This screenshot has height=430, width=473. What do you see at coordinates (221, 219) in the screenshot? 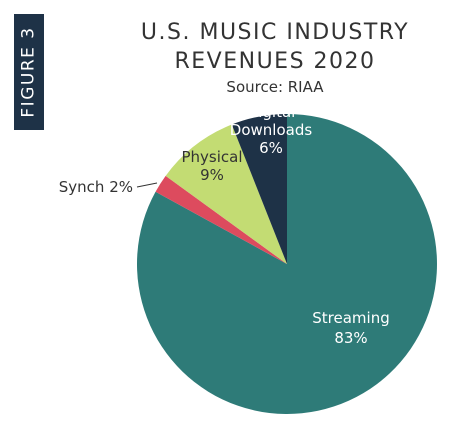
I see `pie-slice-synch` at bounding box center [221, 219].